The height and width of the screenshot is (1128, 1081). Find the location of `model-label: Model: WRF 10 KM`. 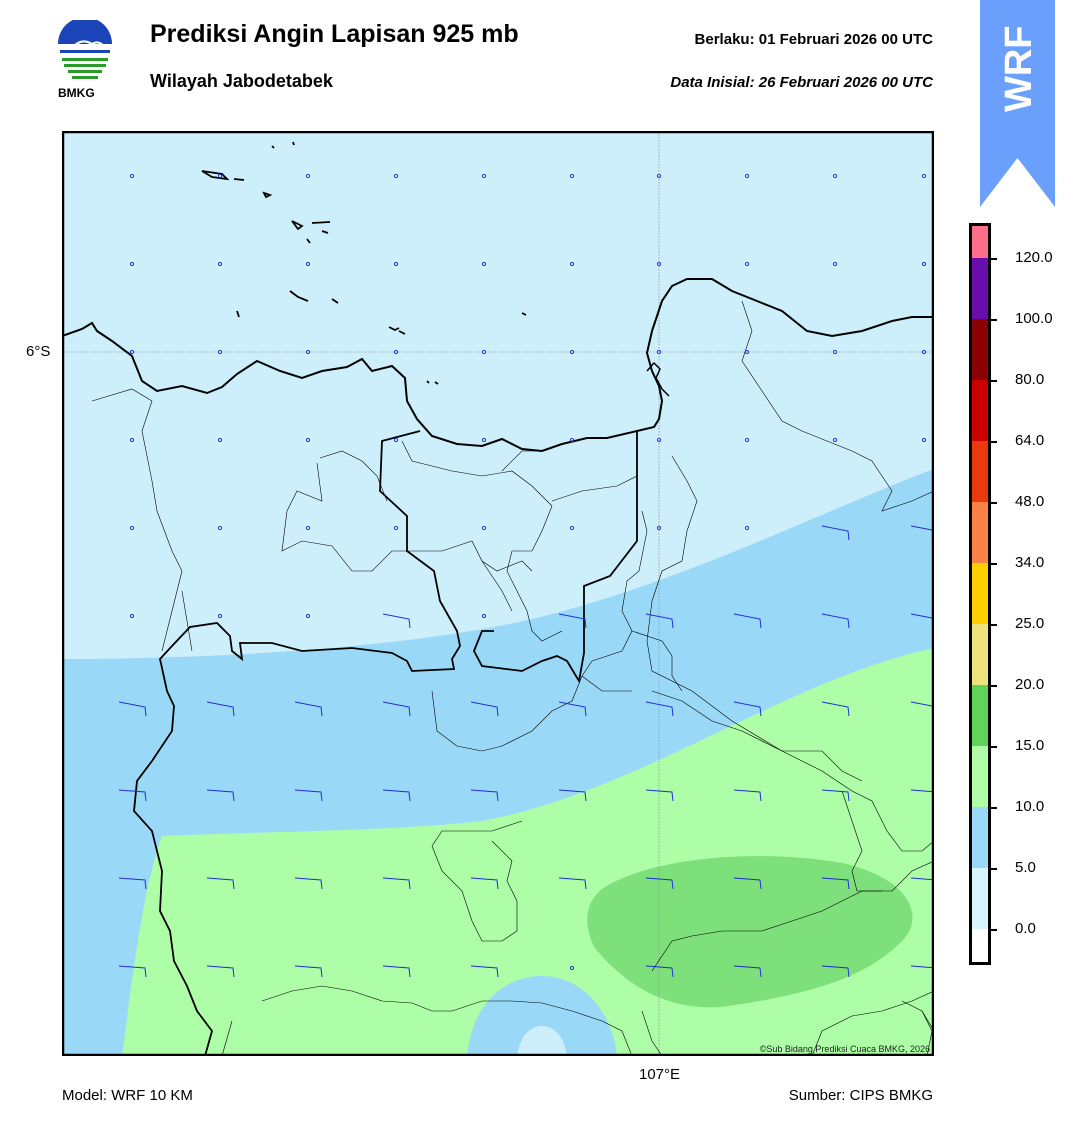

model-label: Model: WRF 10 KM is located at coordinates (127, 1095).